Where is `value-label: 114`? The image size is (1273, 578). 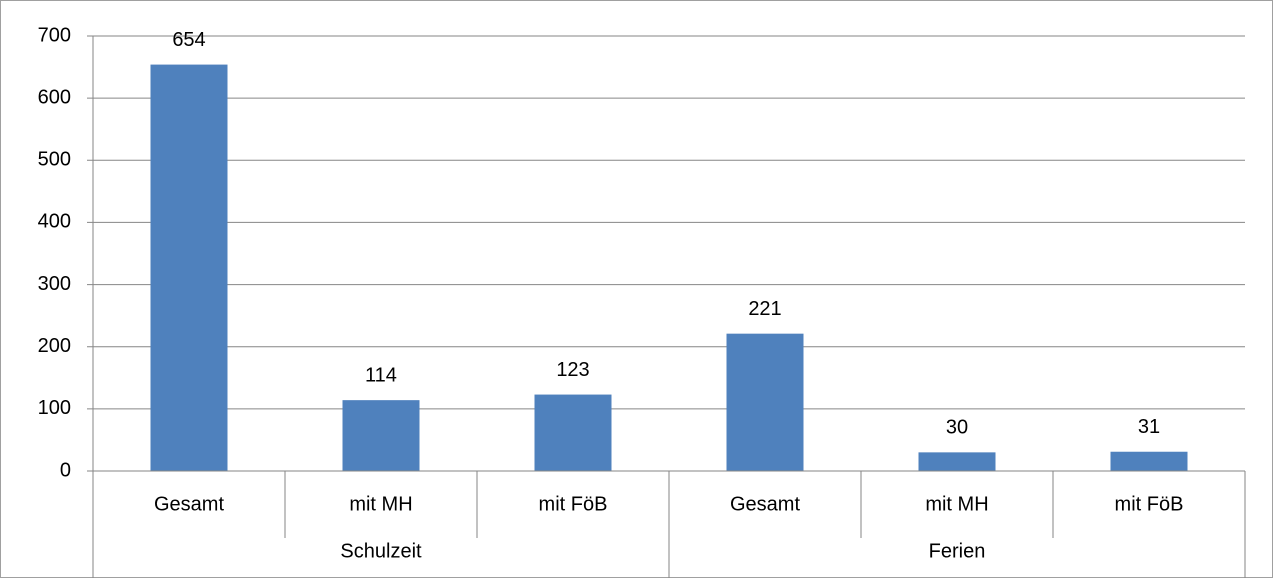
value-label: 114 is located at coordinates (381, 375).